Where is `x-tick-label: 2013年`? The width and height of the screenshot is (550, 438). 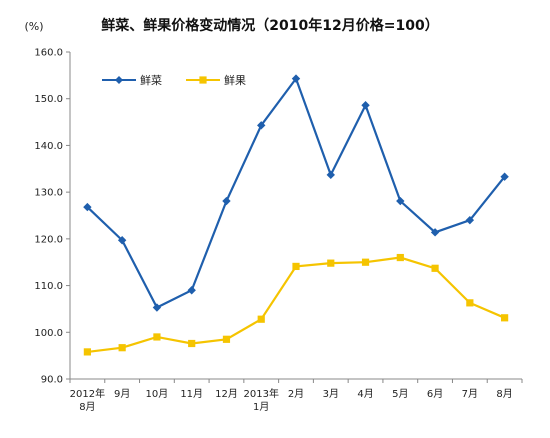 x-tick-label: 2013年 is located at coordinates (261, 393).